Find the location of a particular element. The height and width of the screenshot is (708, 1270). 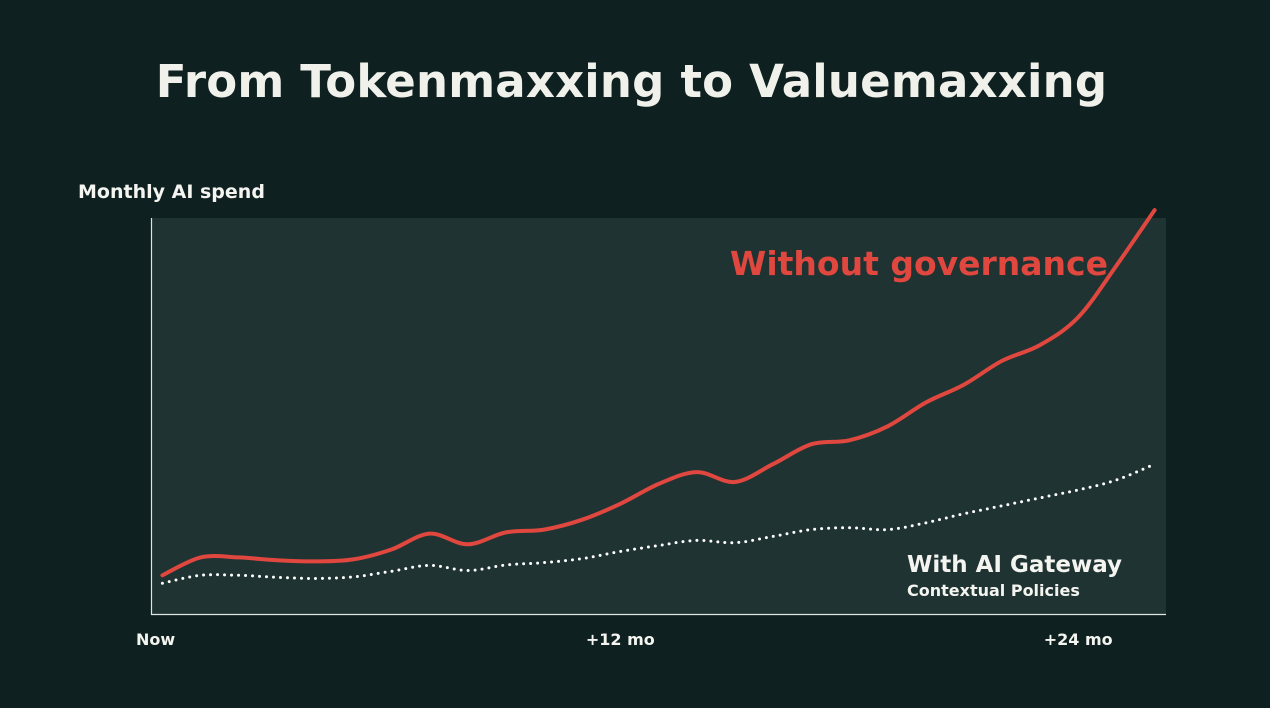

x-tick-label: +12 mo is located at coordinates (620, 639).